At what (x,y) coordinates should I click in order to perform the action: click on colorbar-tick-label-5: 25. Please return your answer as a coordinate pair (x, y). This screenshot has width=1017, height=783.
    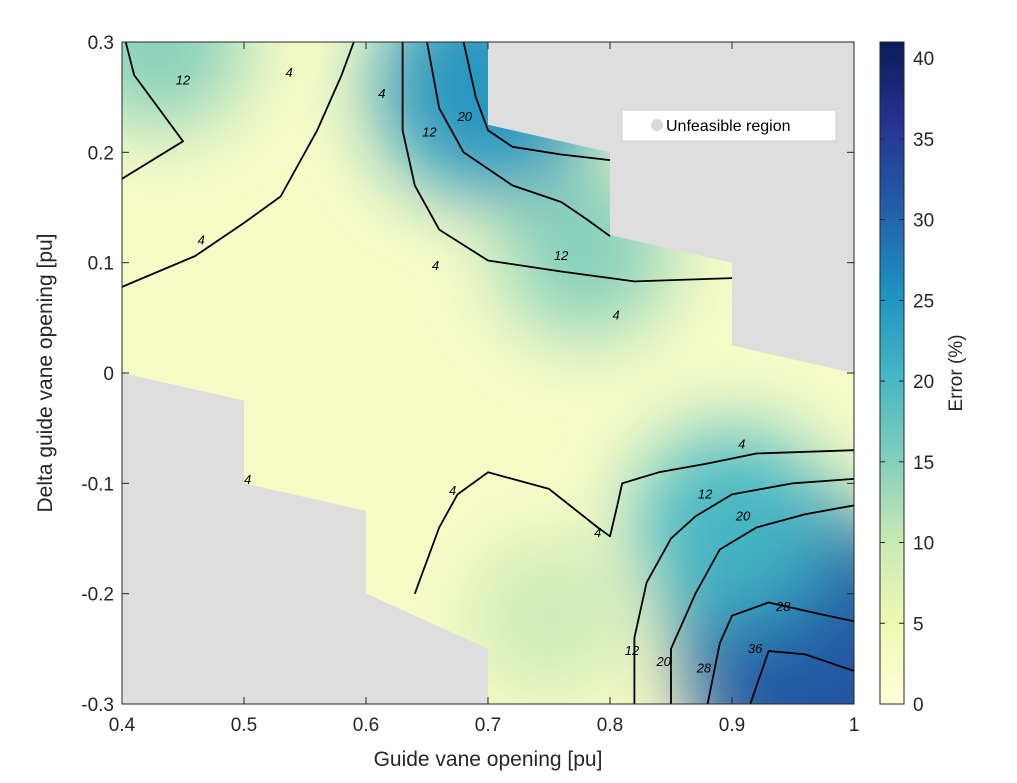
    Looking at the image, I should click on (923, 301).